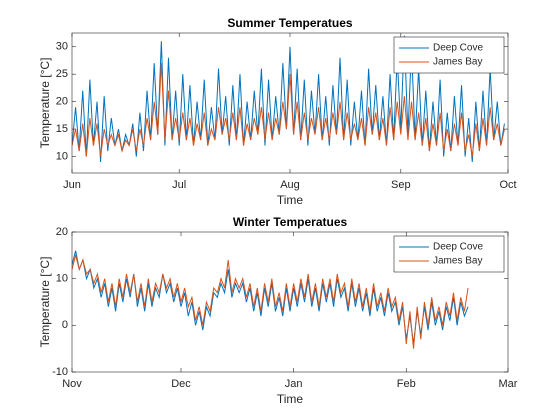 This screenshot has height=420, width=560. I want to click on x-tick-label: Sep, so click(401, 185).